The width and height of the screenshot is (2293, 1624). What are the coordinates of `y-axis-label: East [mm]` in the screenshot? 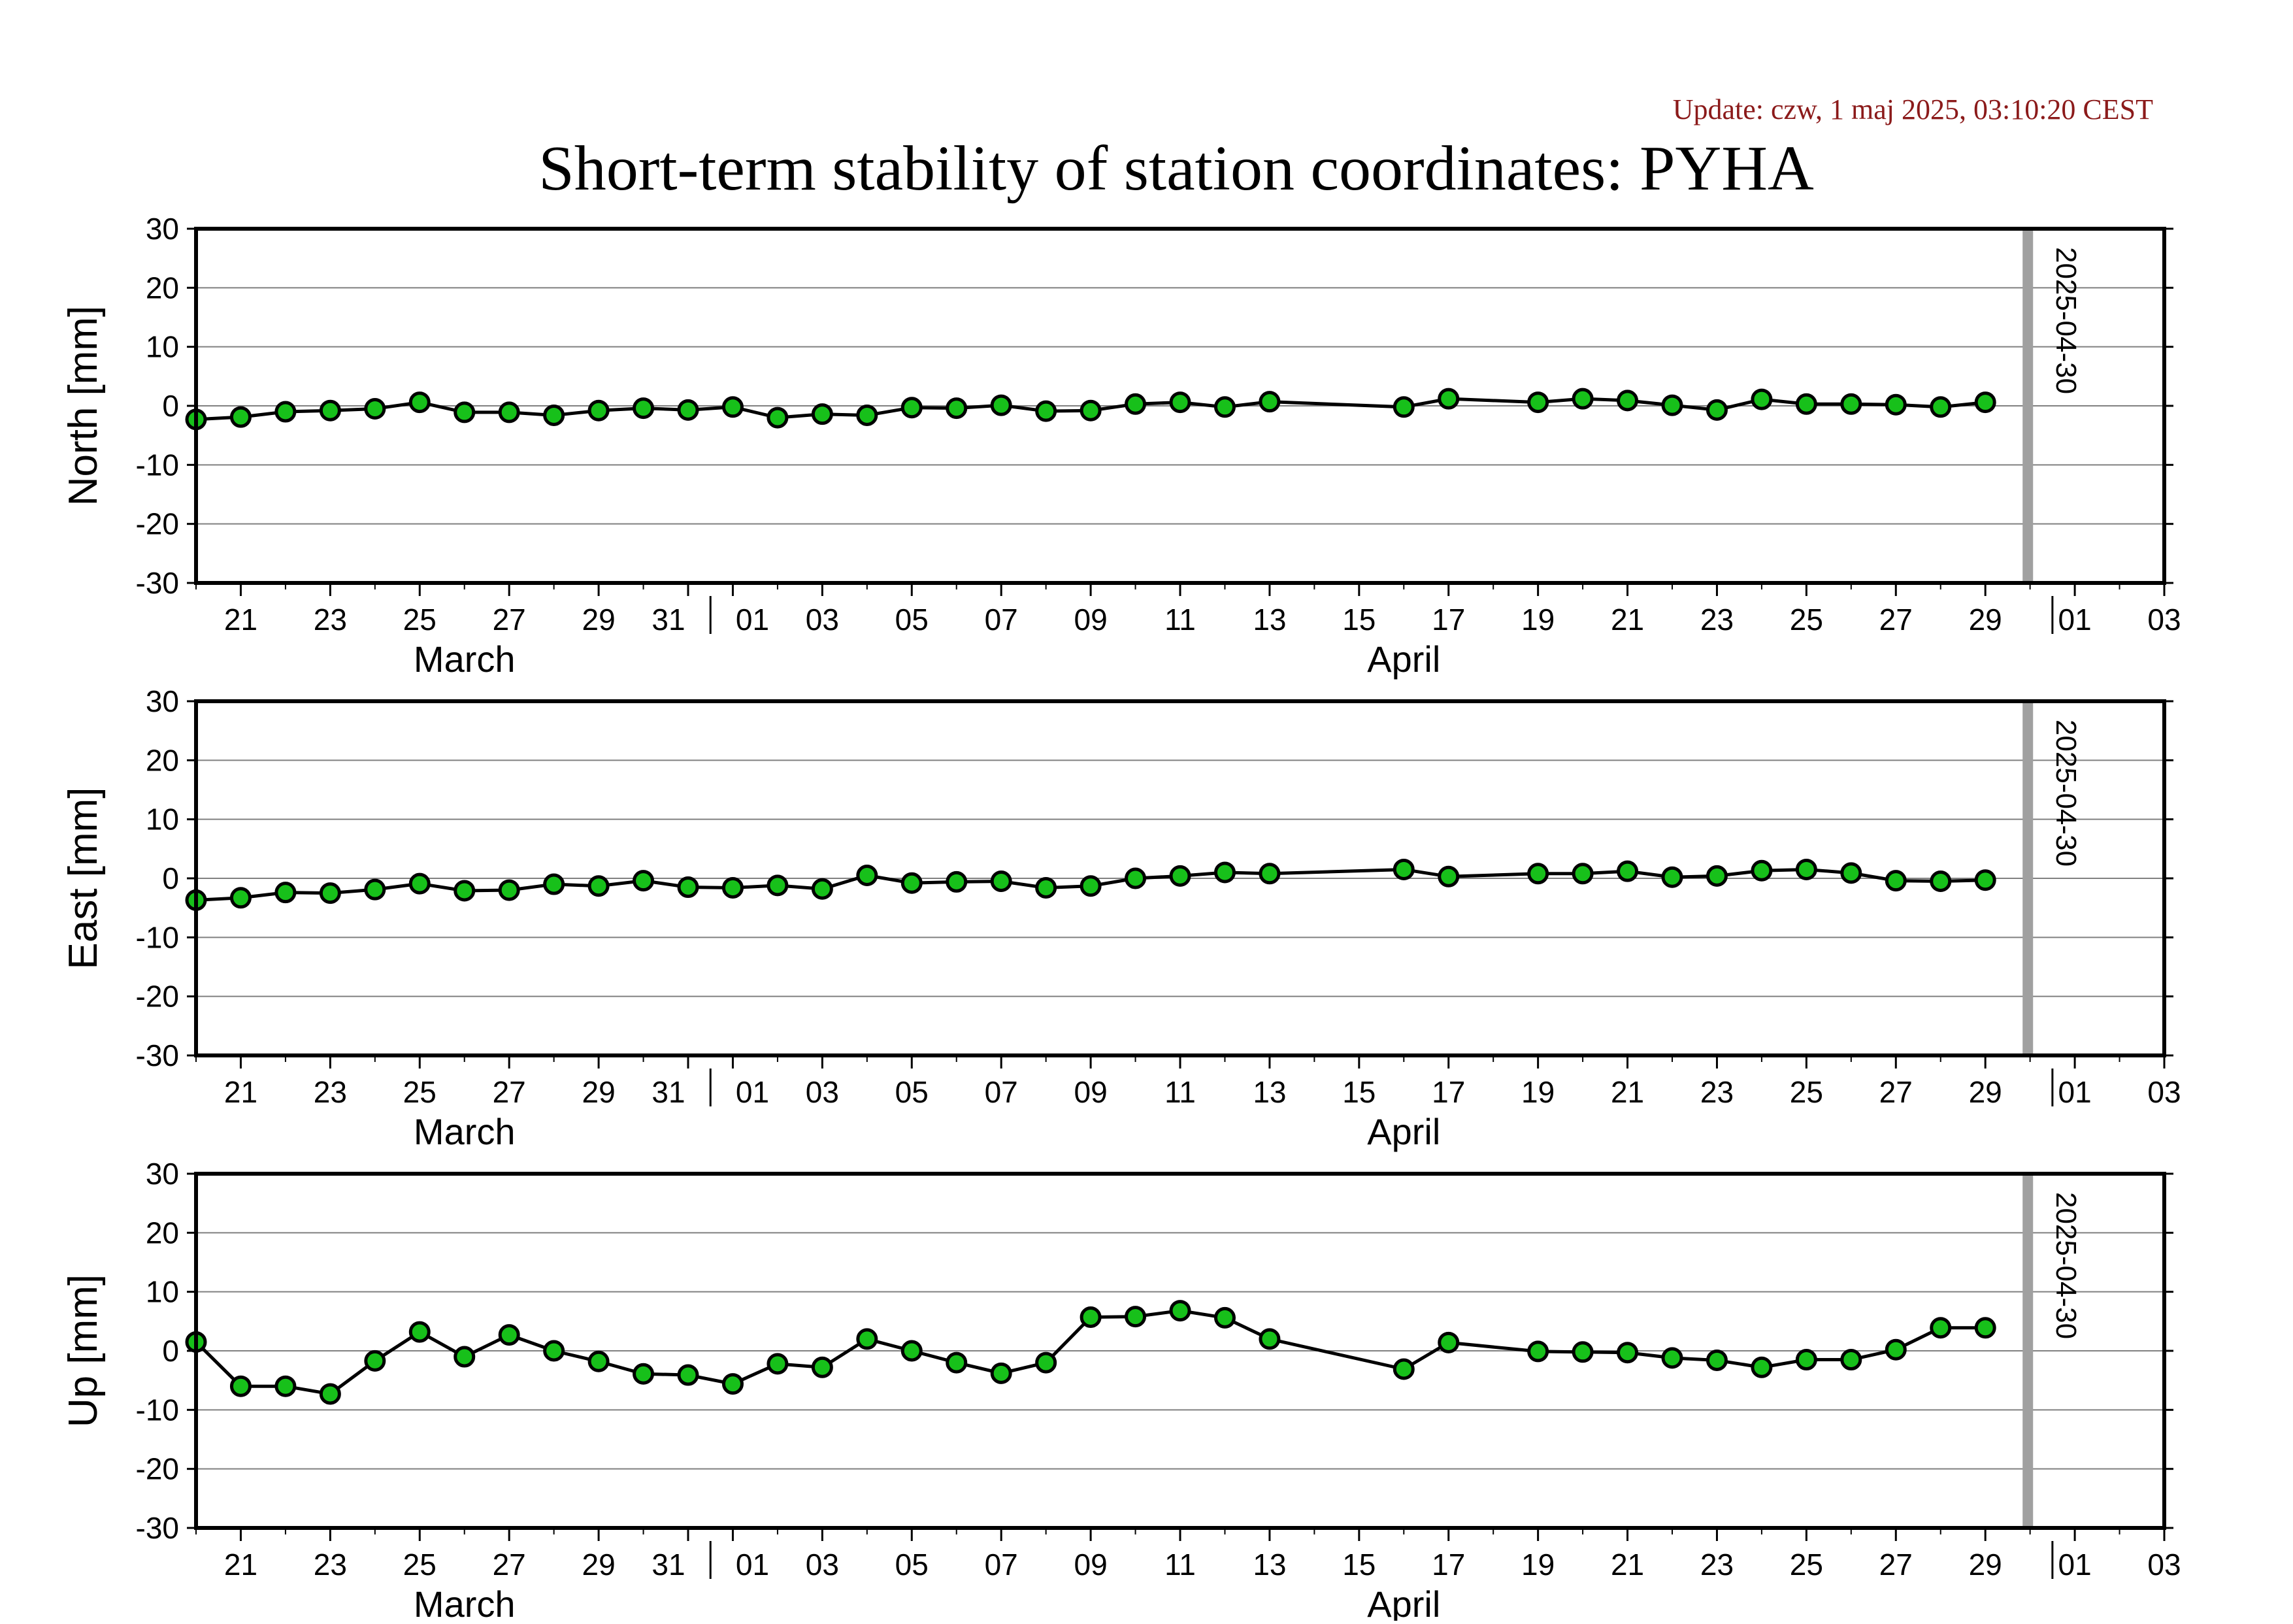 It's located at (83, 878).